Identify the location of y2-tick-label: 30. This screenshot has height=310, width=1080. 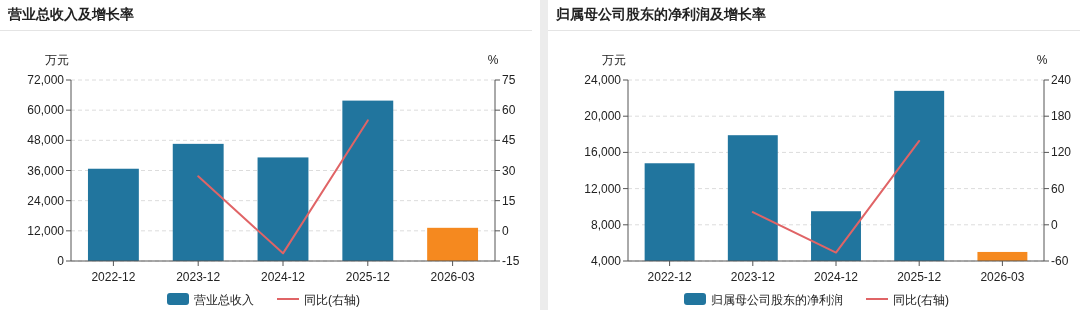
(509, 170).